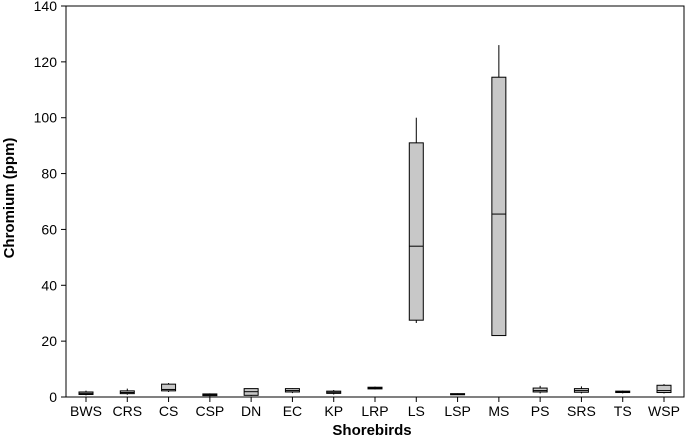 This screenshot has height=443, width=685. What do you see at coordinates (49, 229) in the screenshot?
I see `y-tick-label: 60` at bounding box center [49, 229].